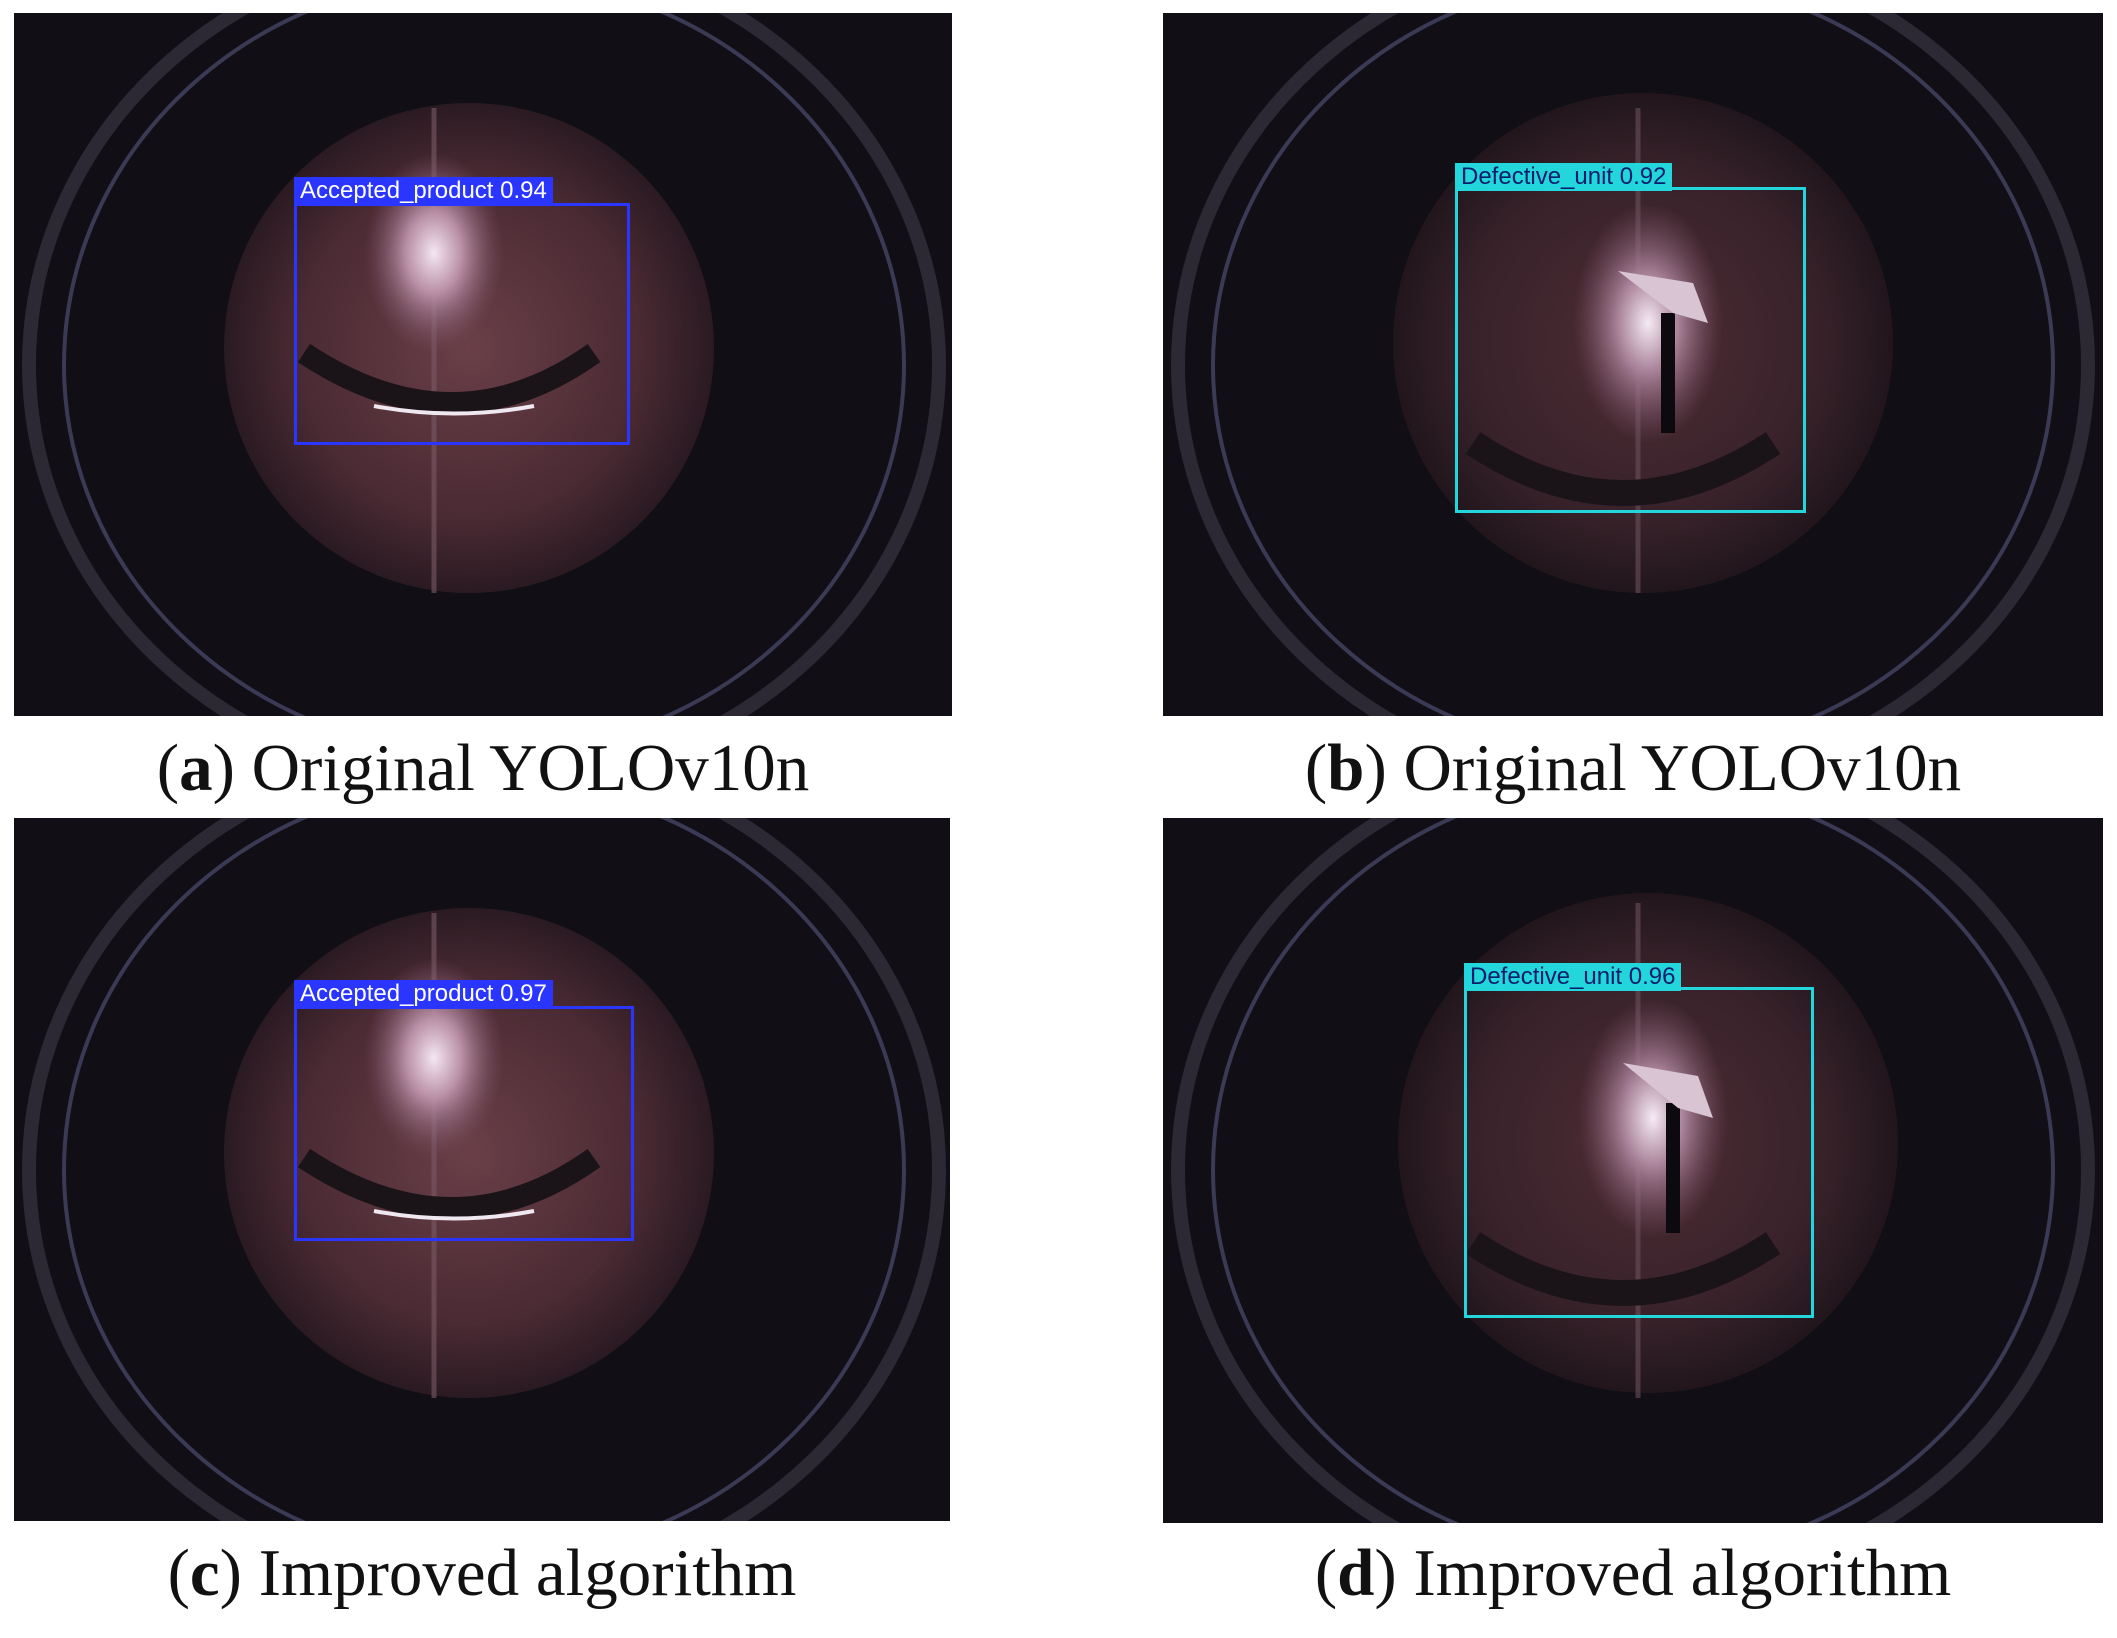  What do you see at coordinates (1564, 177) in the screenshot?
I see `detection-label: Defective_unit 0.92` at bounding box center [1564, 177].